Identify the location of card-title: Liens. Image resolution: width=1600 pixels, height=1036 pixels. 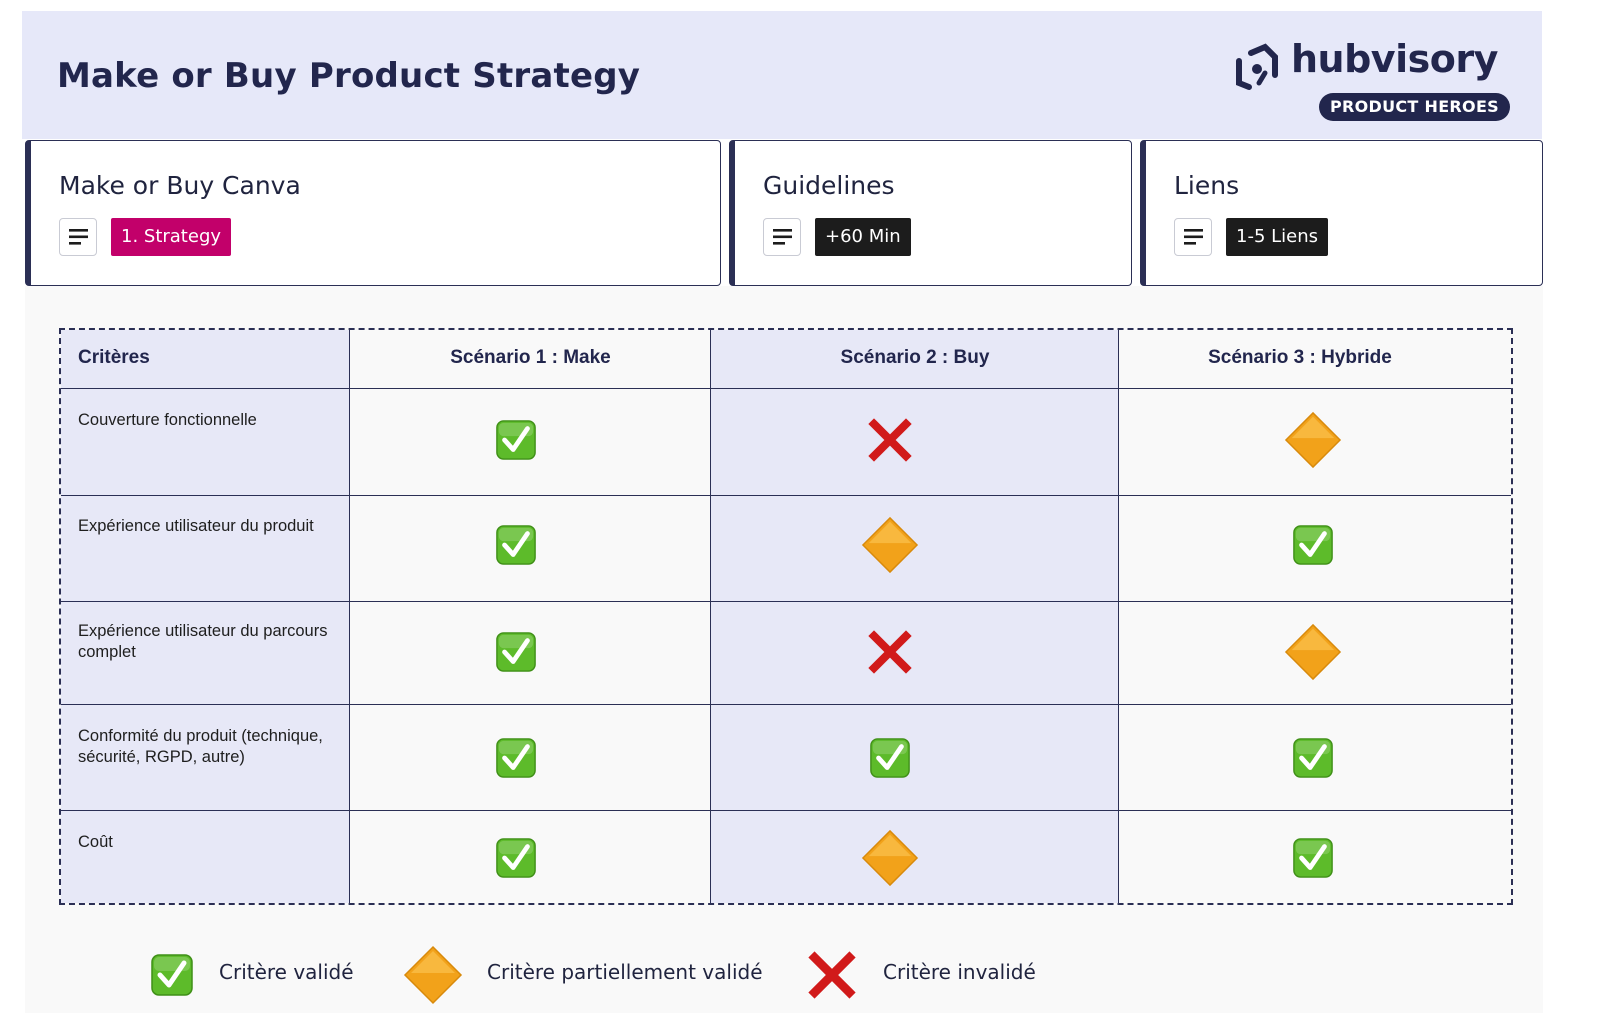
(1207, 185).